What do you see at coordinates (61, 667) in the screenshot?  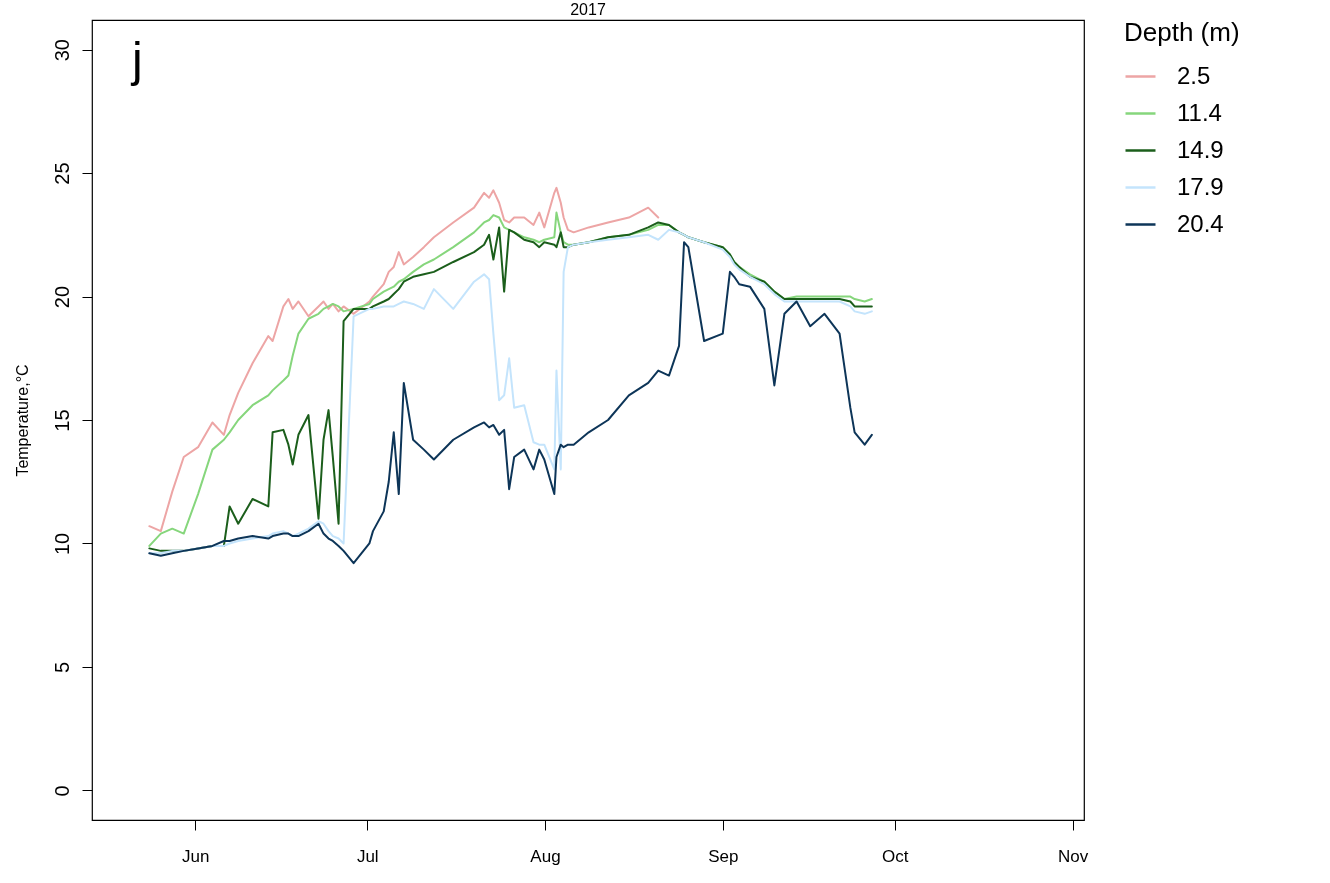 I see `y-tick-label: 5` at bounding box center [61, 667].